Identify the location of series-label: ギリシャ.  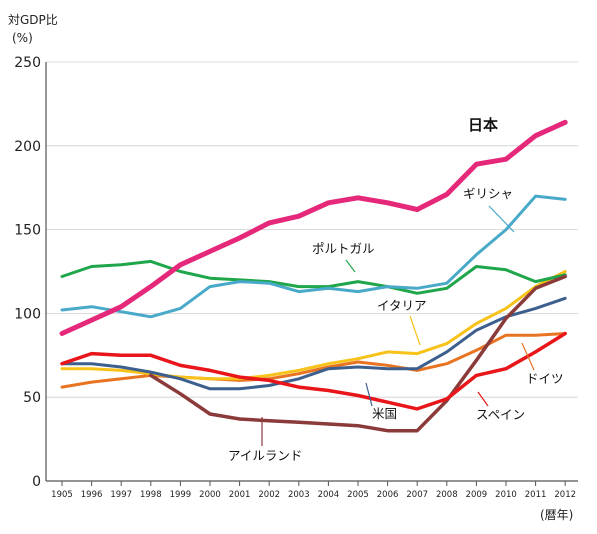
(488, 193).